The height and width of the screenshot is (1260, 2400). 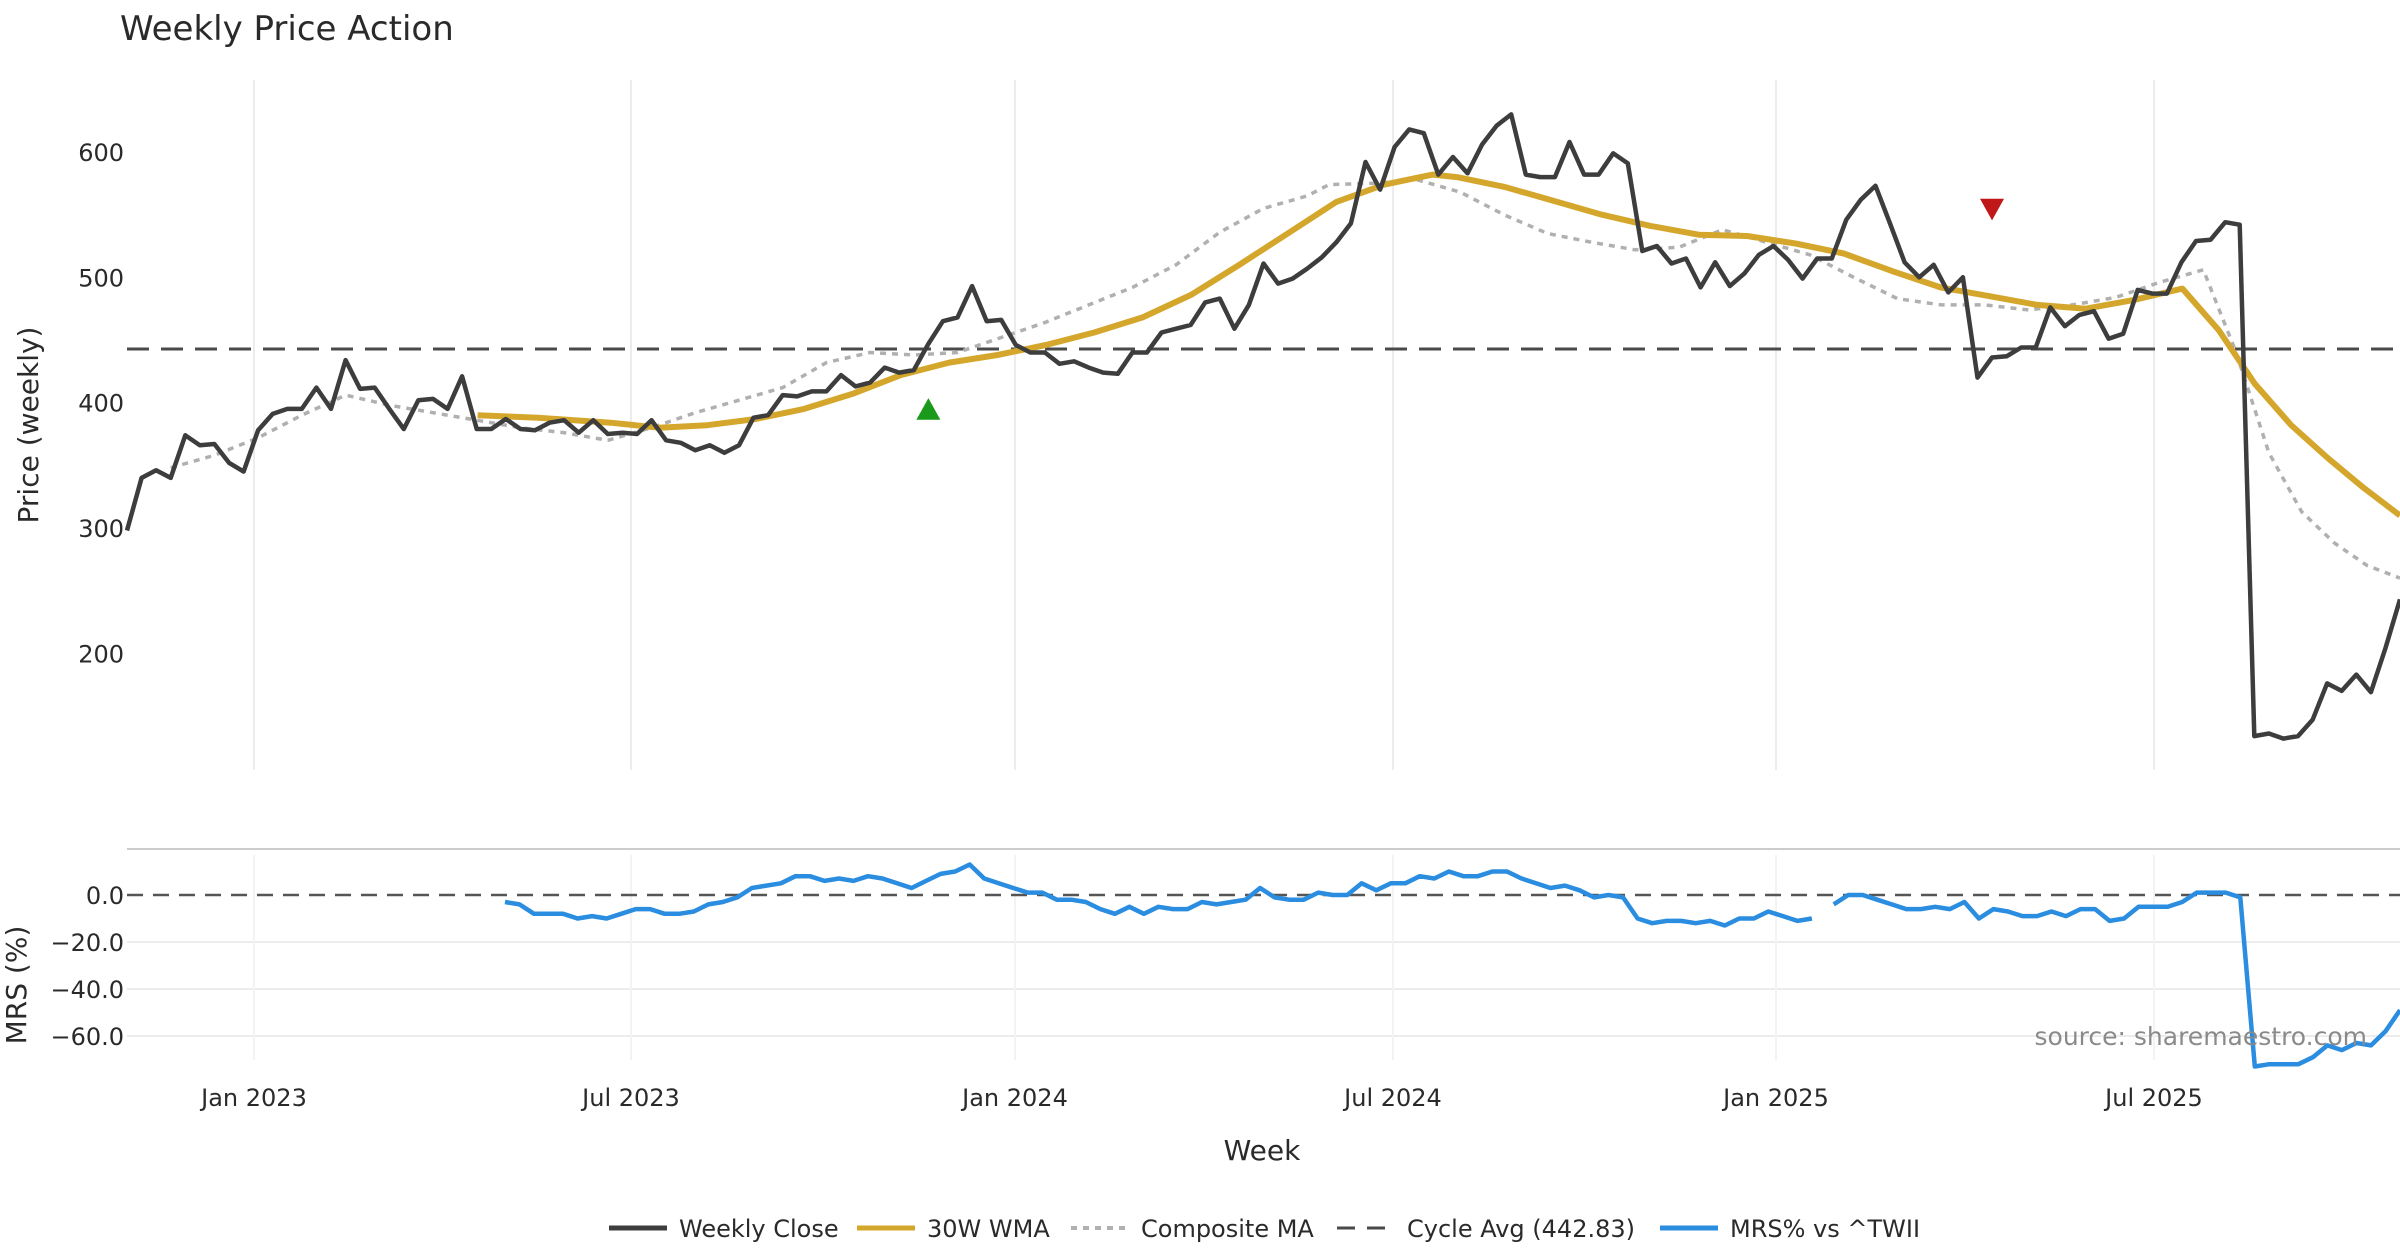 I want to click on price-y-tick: 400, so click(x=101, y=404).